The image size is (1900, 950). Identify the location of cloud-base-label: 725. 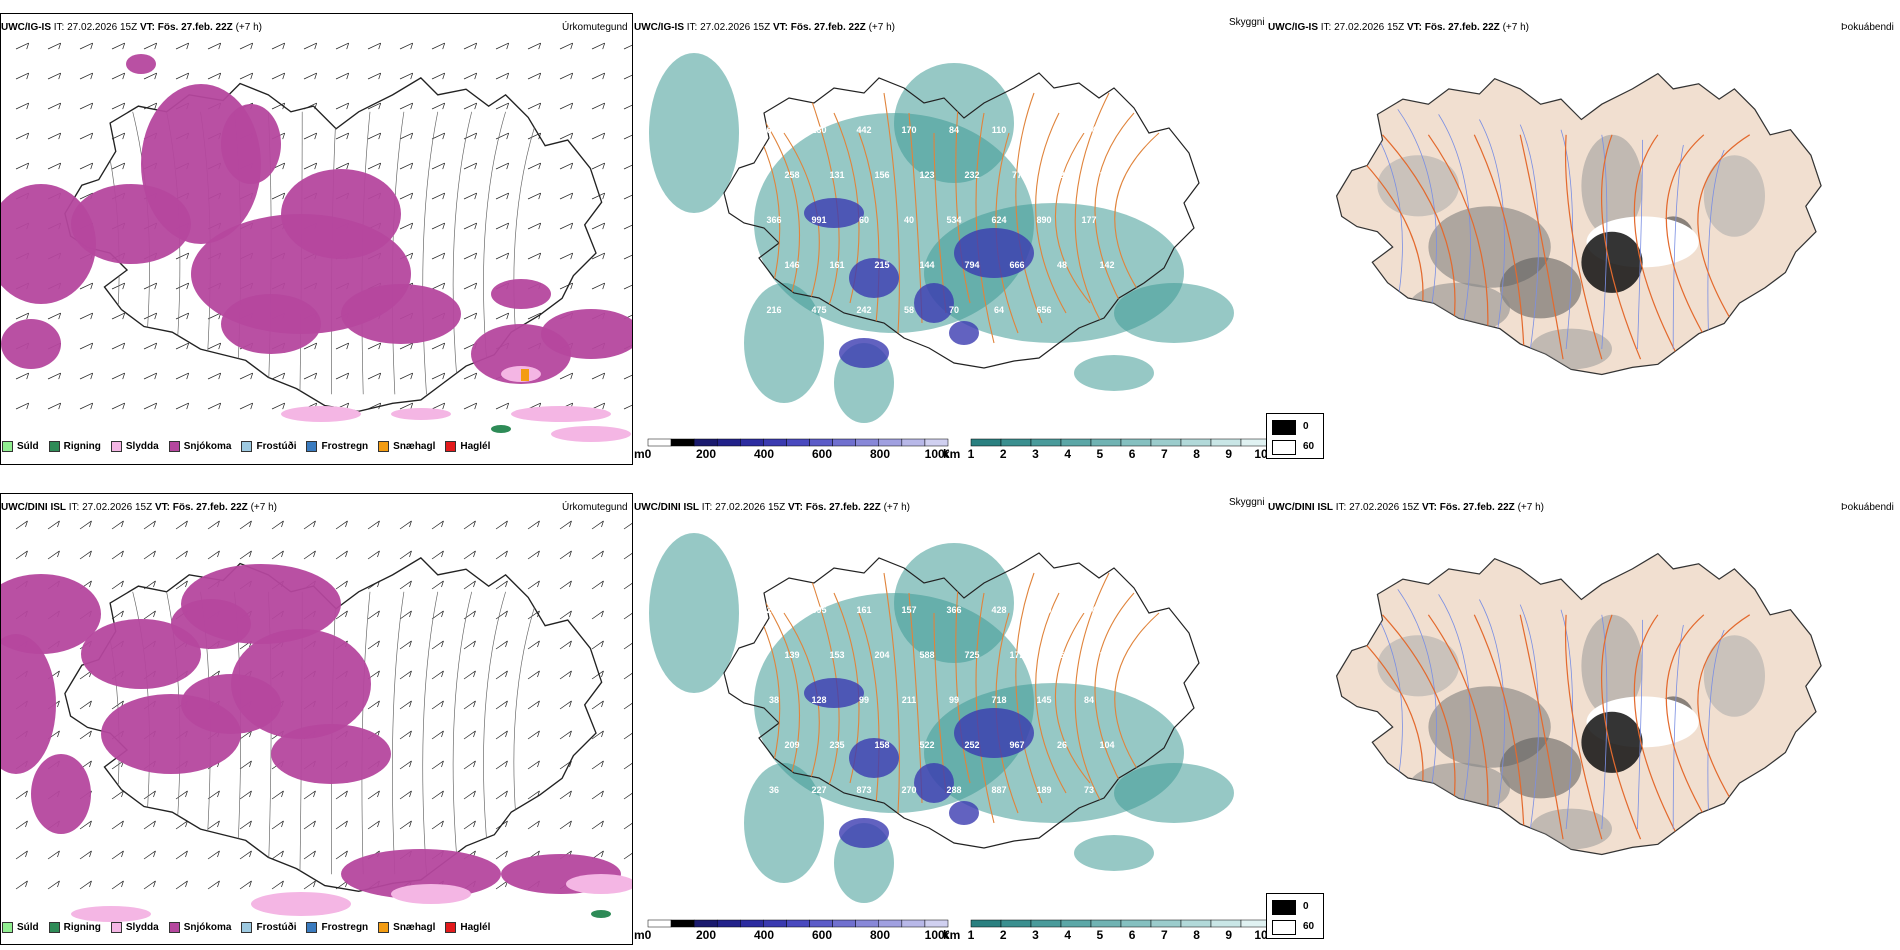
(971, 655).